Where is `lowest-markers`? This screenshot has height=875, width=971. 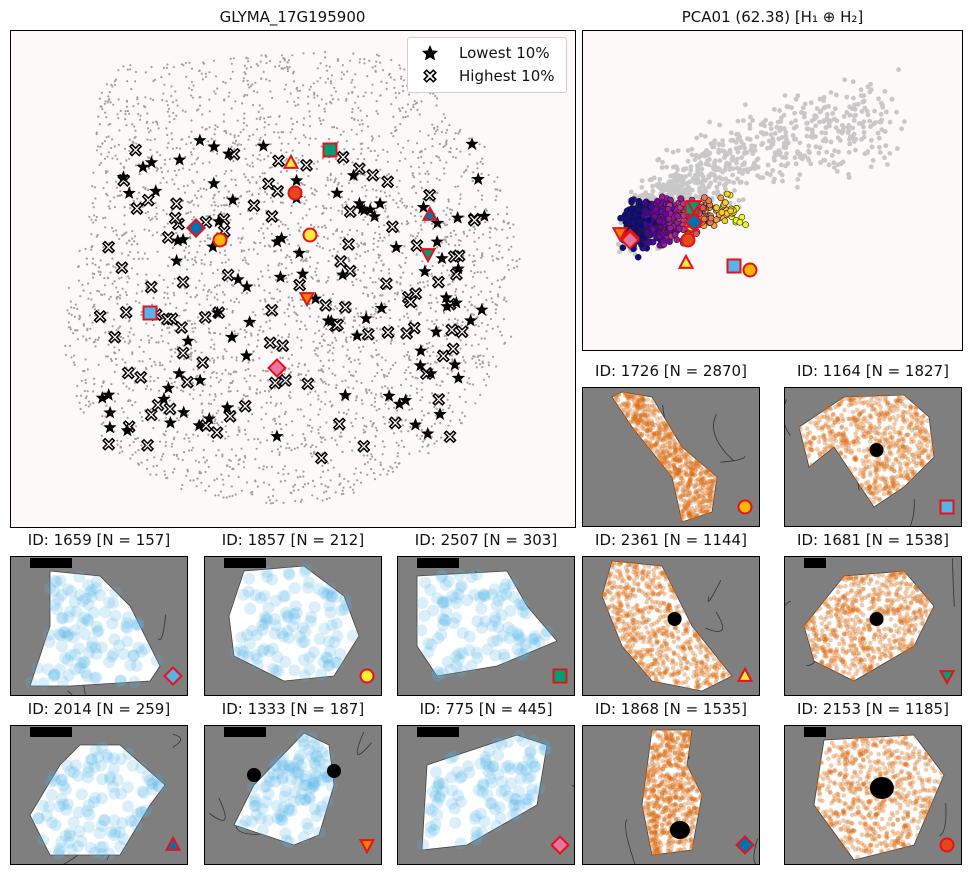
lowest-markers is located at coordinates (293, 288).